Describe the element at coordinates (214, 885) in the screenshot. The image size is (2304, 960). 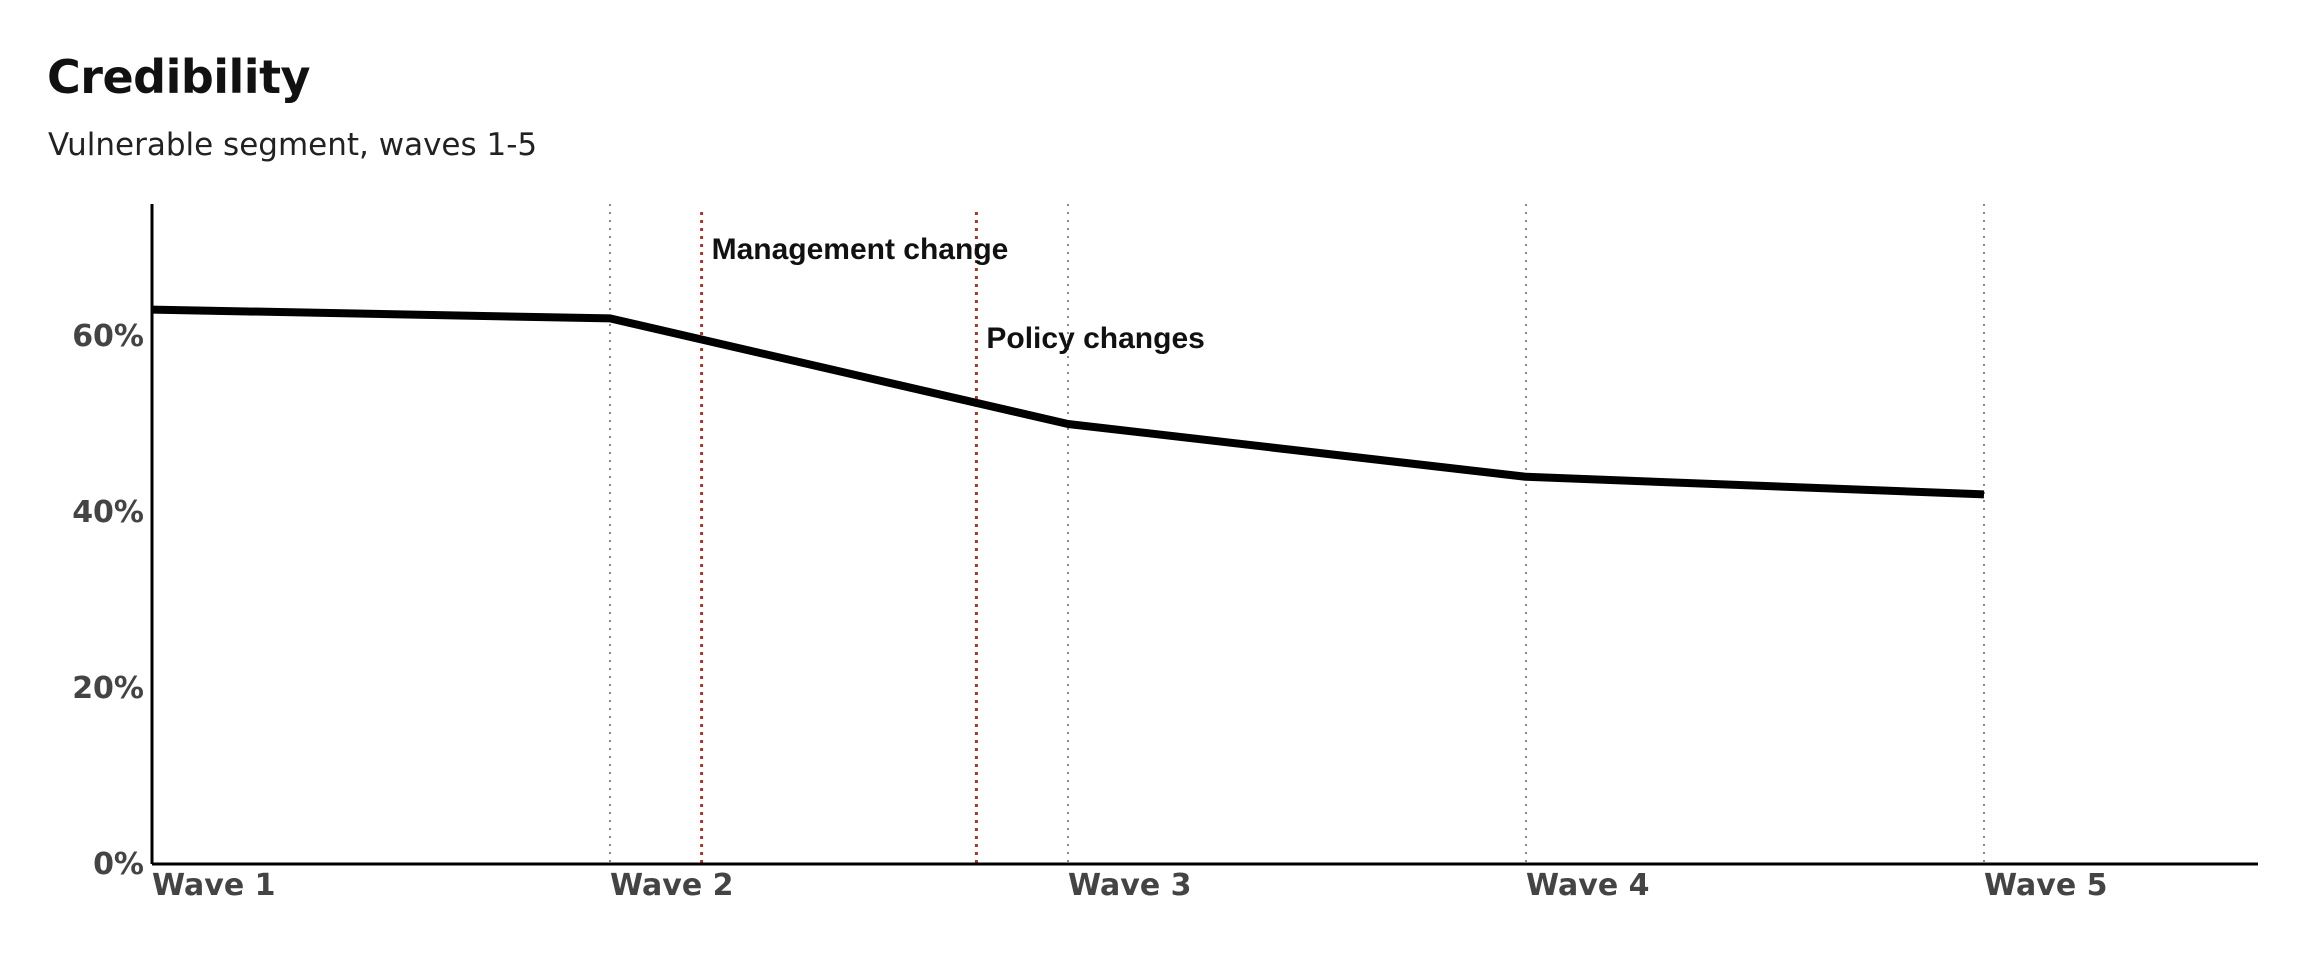
I see `x-tick-label: Wave 1` at that location.